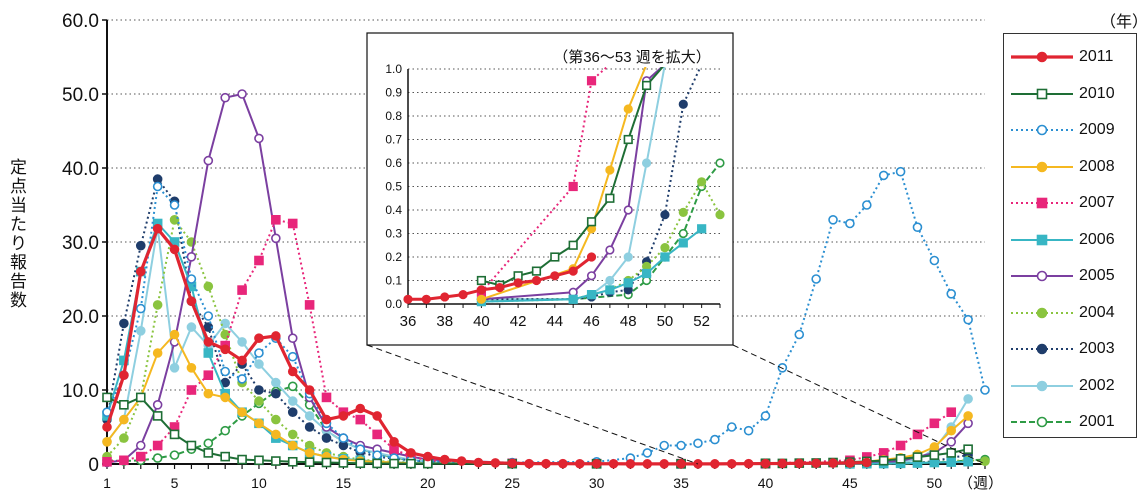 The image size is (1141, 493). Describe the element at coordinates (175, 483) in the screenshot. I see `x-tick-label: 5` at that location.